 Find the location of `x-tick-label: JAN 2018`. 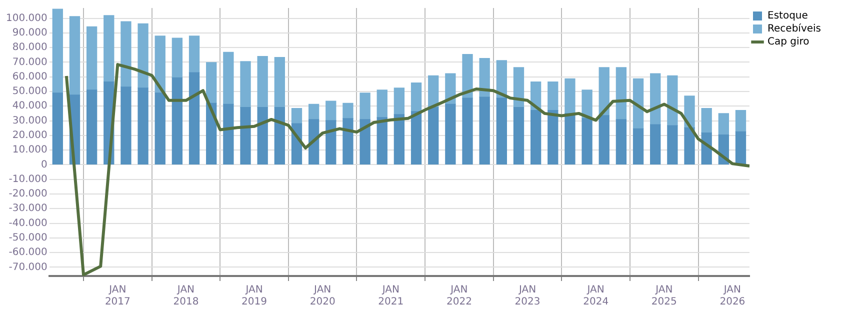

x-tick-label: JAN 2018 is located at coordinates (186, 296).